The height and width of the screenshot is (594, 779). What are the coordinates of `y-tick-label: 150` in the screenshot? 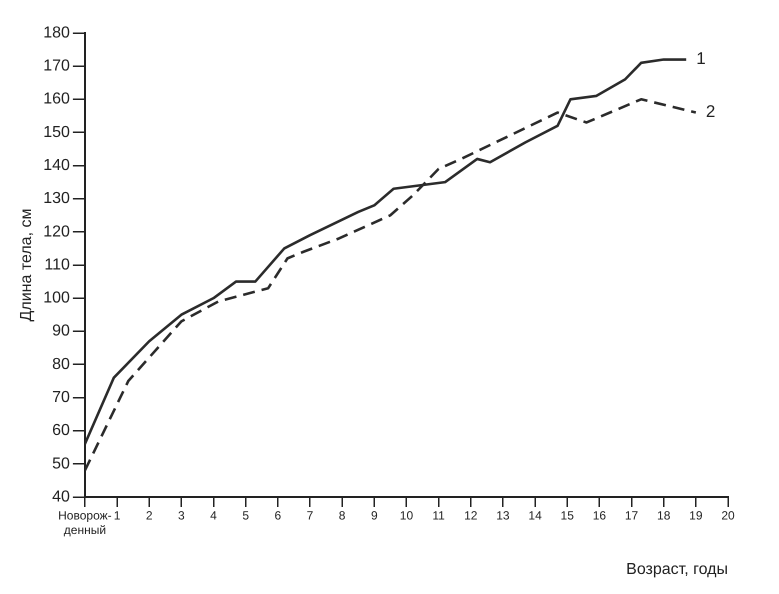 It's located at (56, 132).